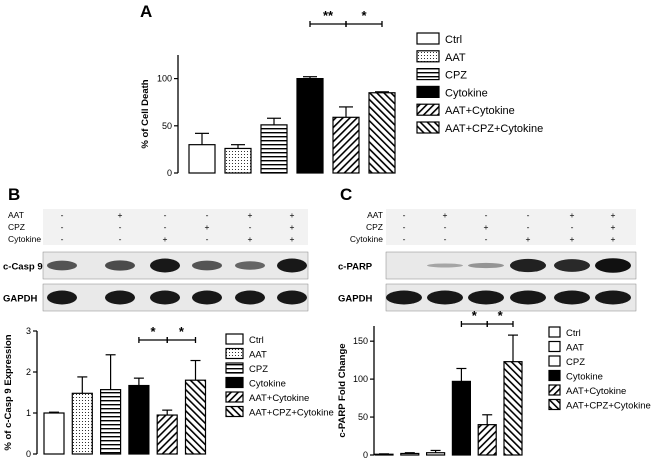 Image resolution: width=652 pixels, height=467 pixels. Describe the element at coordinates (493, 227) in the screenshot. I see `treatment-table-c: AAT - + - - + + CPZ - - + - - + Cytokine - - - + + +` at that location.